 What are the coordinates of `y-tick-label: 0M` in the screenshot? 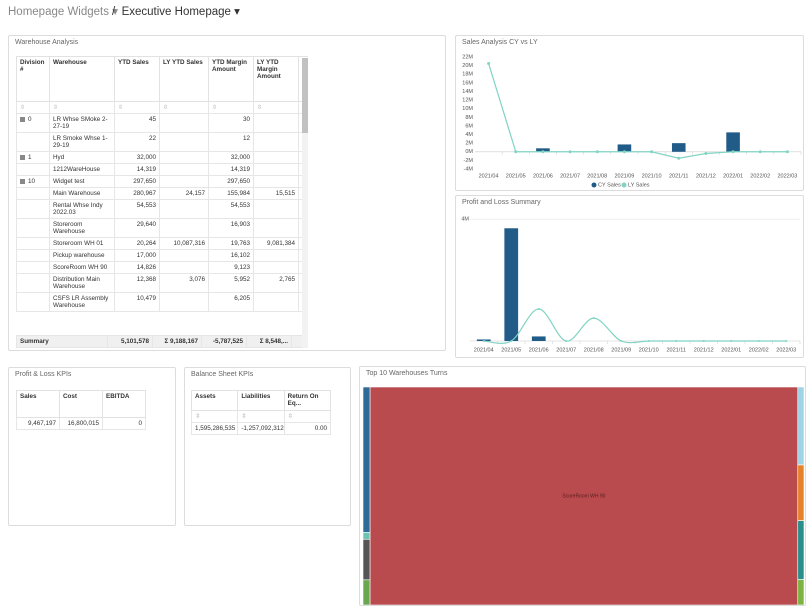 It's located at (469, 152).